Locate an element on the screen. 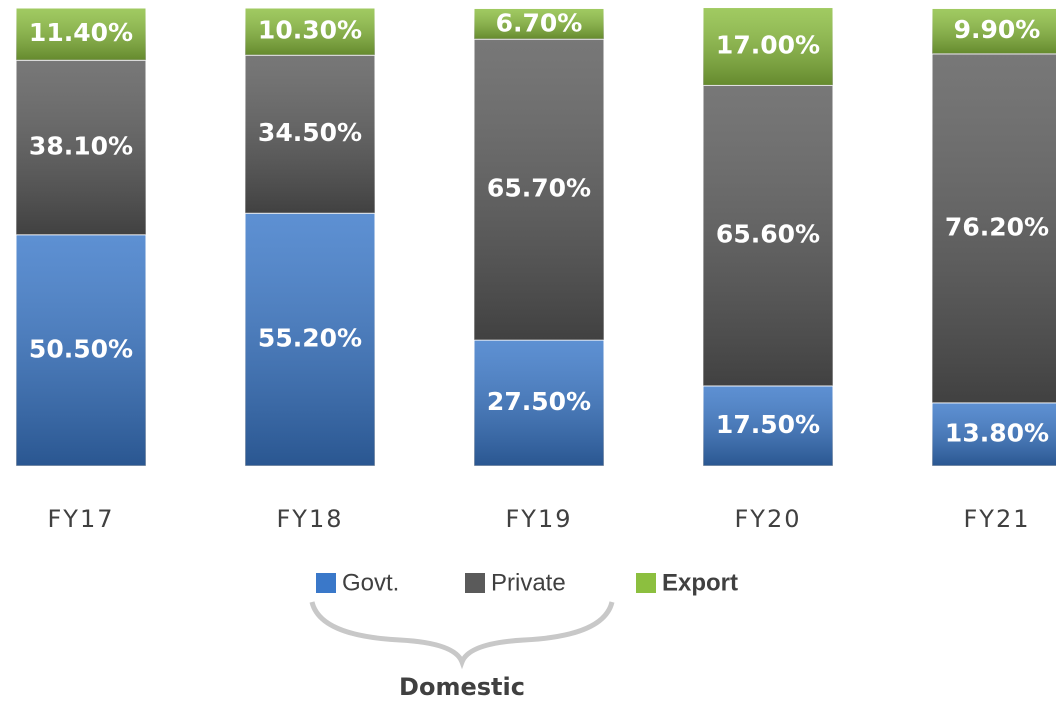  brace is located at coordinates (462, 635).